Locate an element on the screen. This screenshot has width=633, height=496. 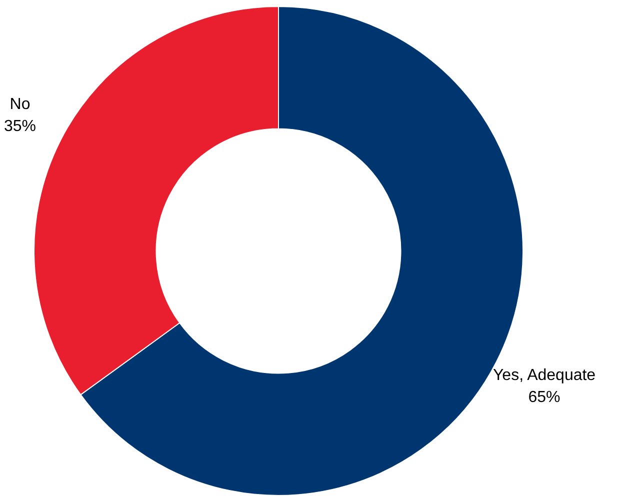
slice-label: Yes, Adequate is located at coordinates (544, 375).